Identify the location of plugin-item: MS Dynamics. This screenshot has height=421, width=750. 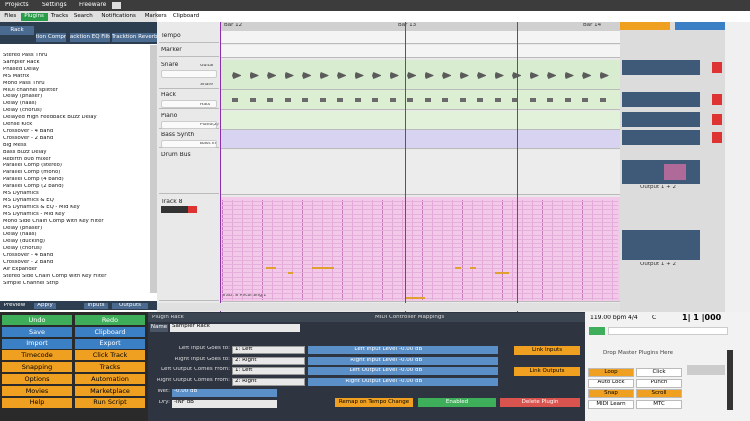
(21, 193).